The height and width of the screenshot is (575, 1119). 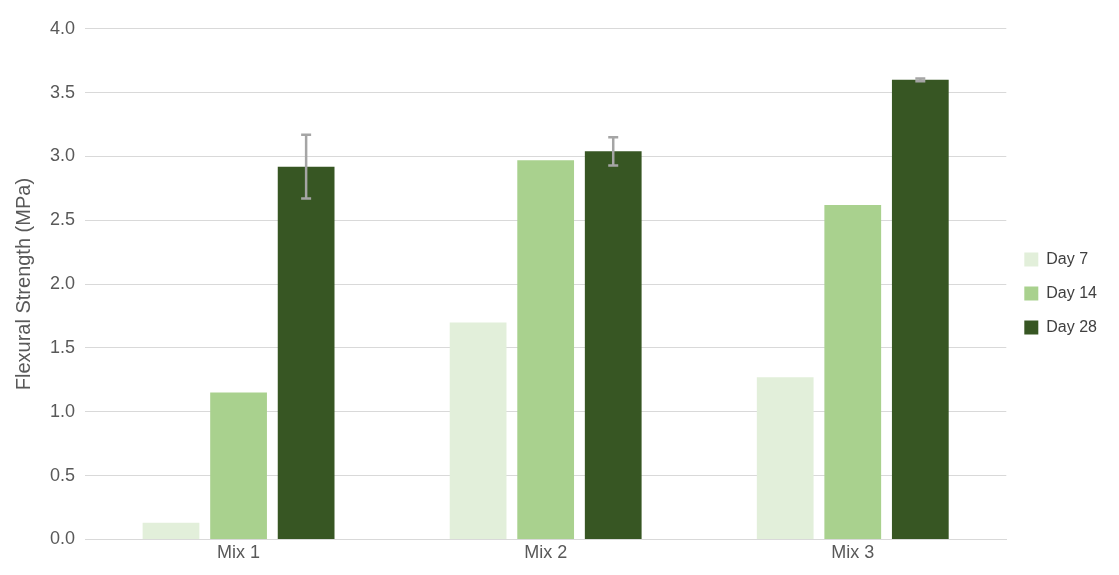 What do you see at coordinates (853, 552) in the screenshot?
I see `x-tick-label: Mix 3` at bounding box center [853, 552].